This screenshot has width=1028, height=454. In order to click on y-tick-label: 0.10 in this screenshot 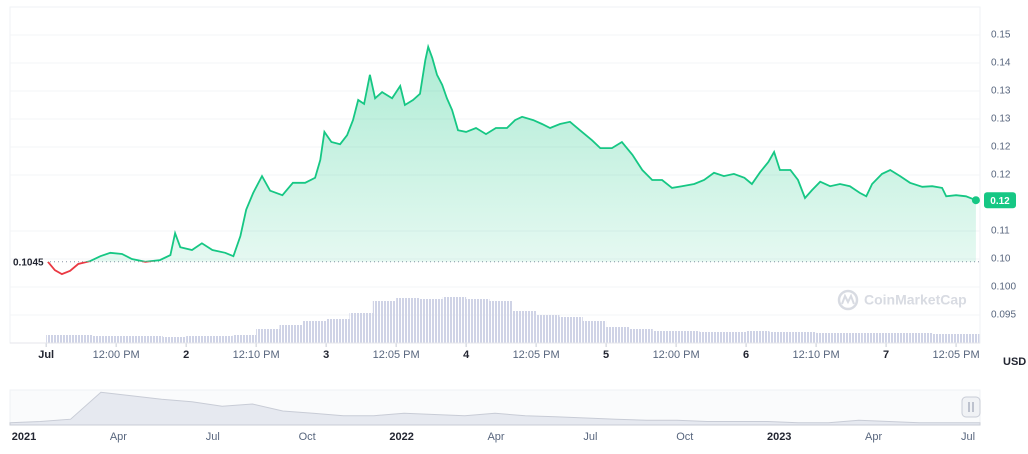, I will do `click(1001, 259)`.